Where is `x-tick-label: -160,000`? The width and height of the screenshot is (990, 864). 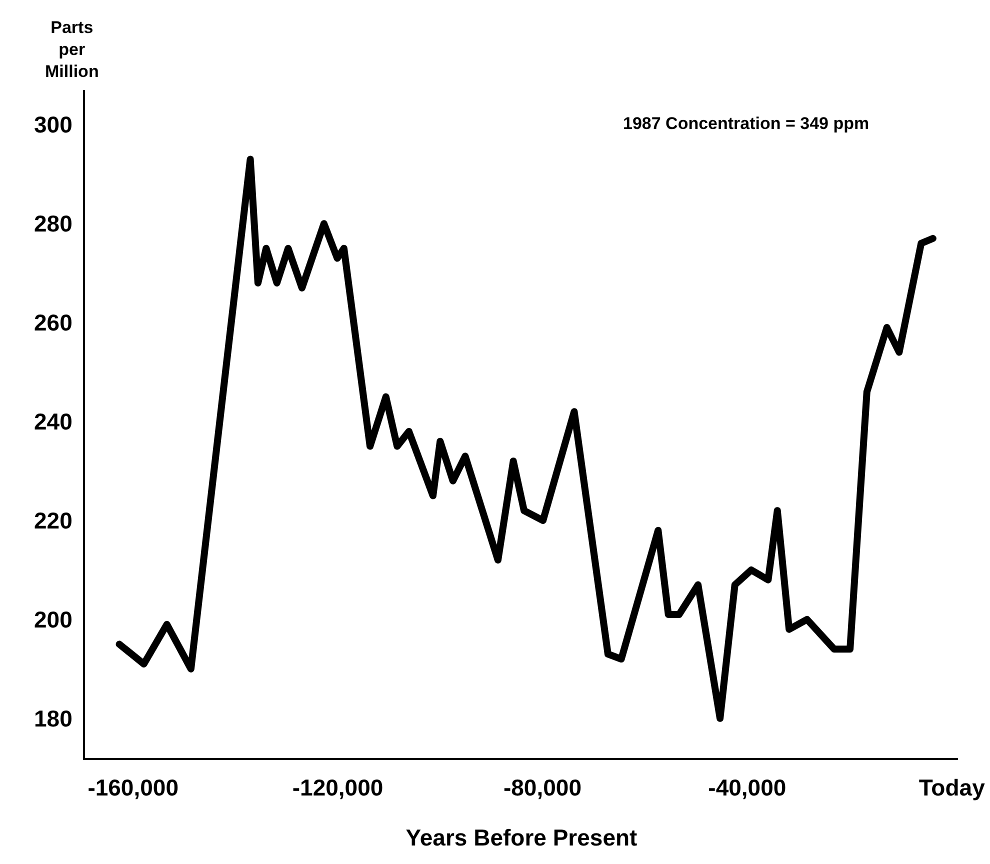
x-tick-label: -160,000 is located at coordinates (133, 787).